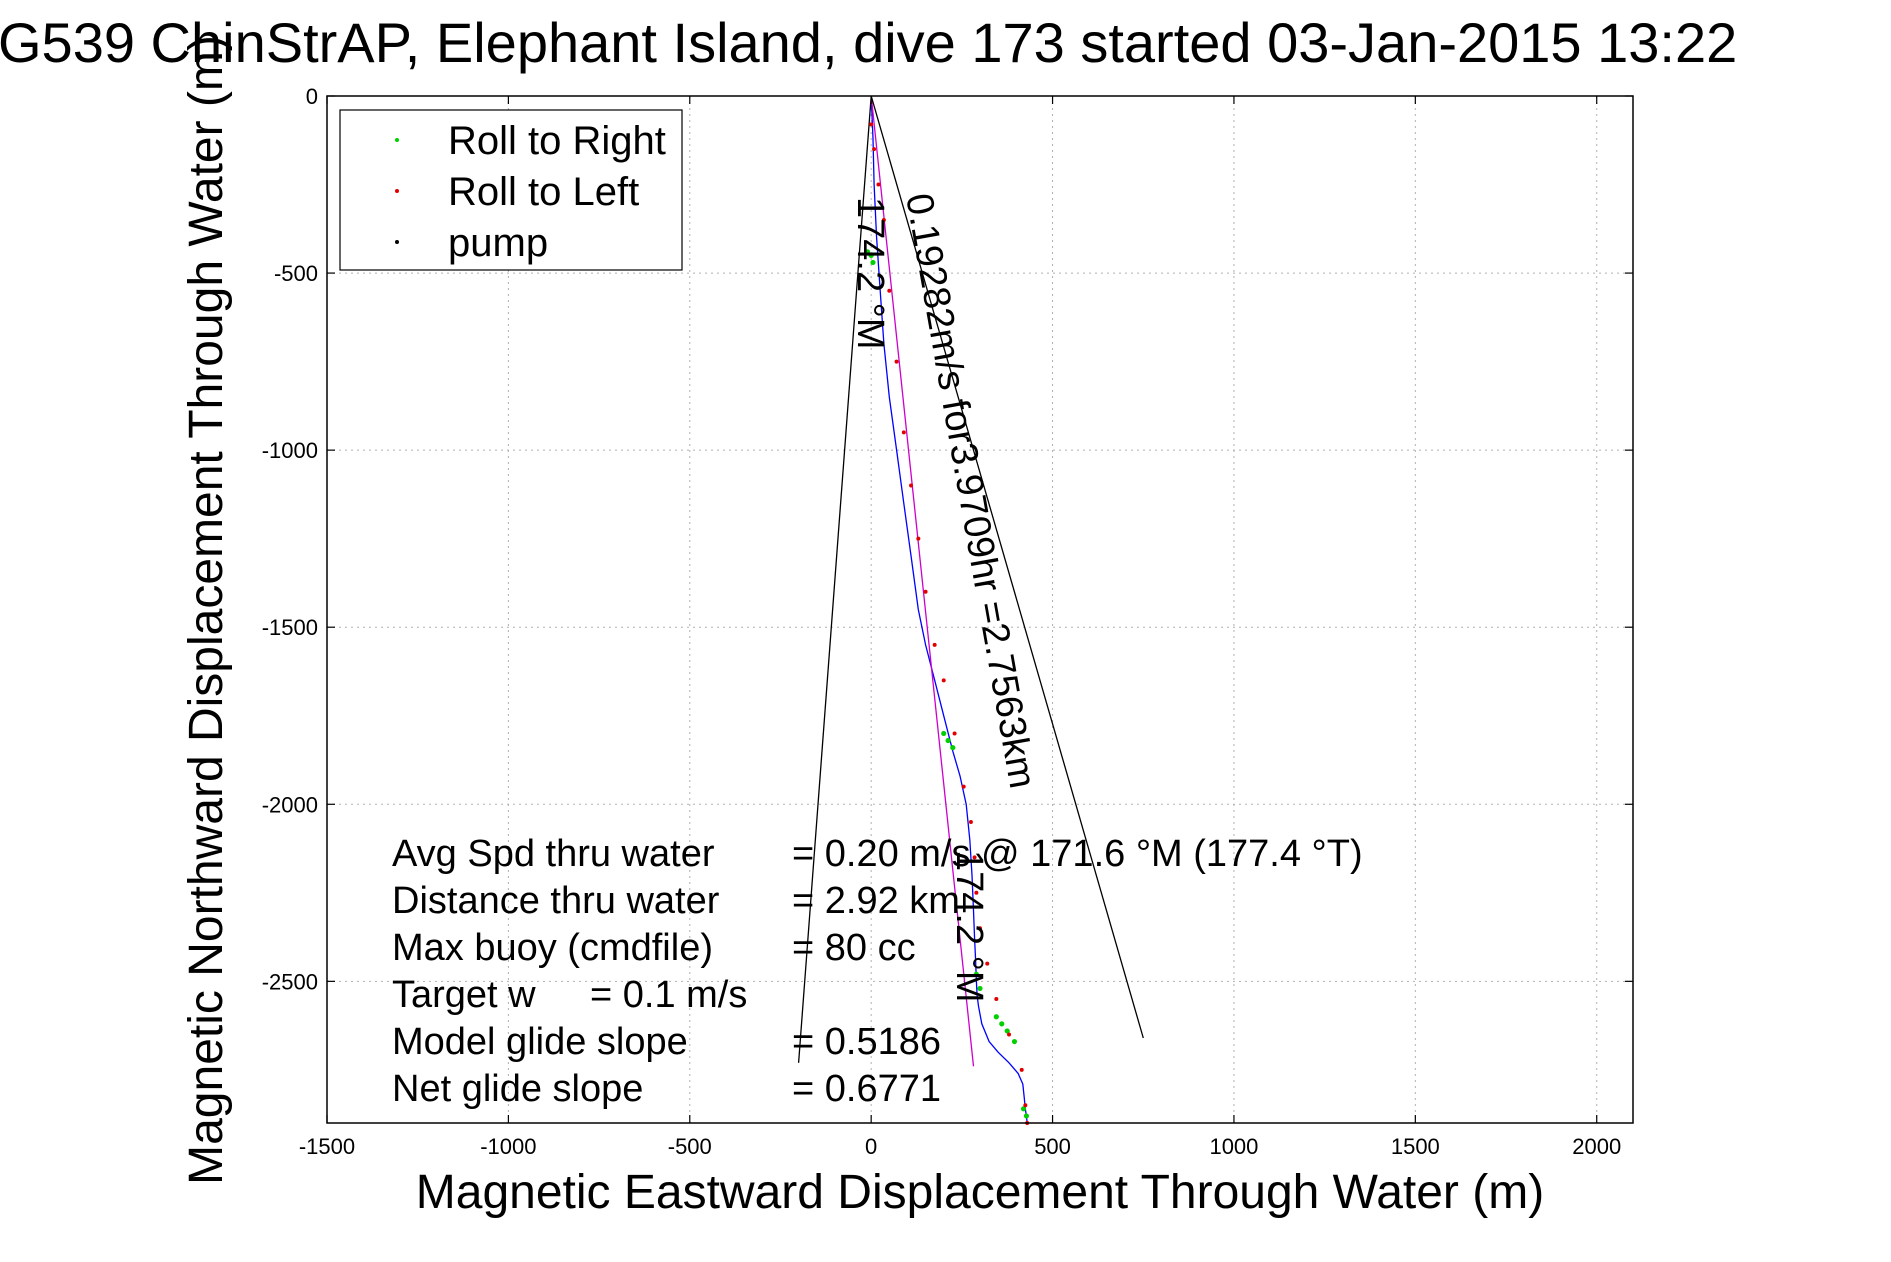 The height and width of the screenshot is (1262, 1891). Describe the element at coordinates (690, 1146) in the screenshot. I see `x-tick-label: -500` at that location.